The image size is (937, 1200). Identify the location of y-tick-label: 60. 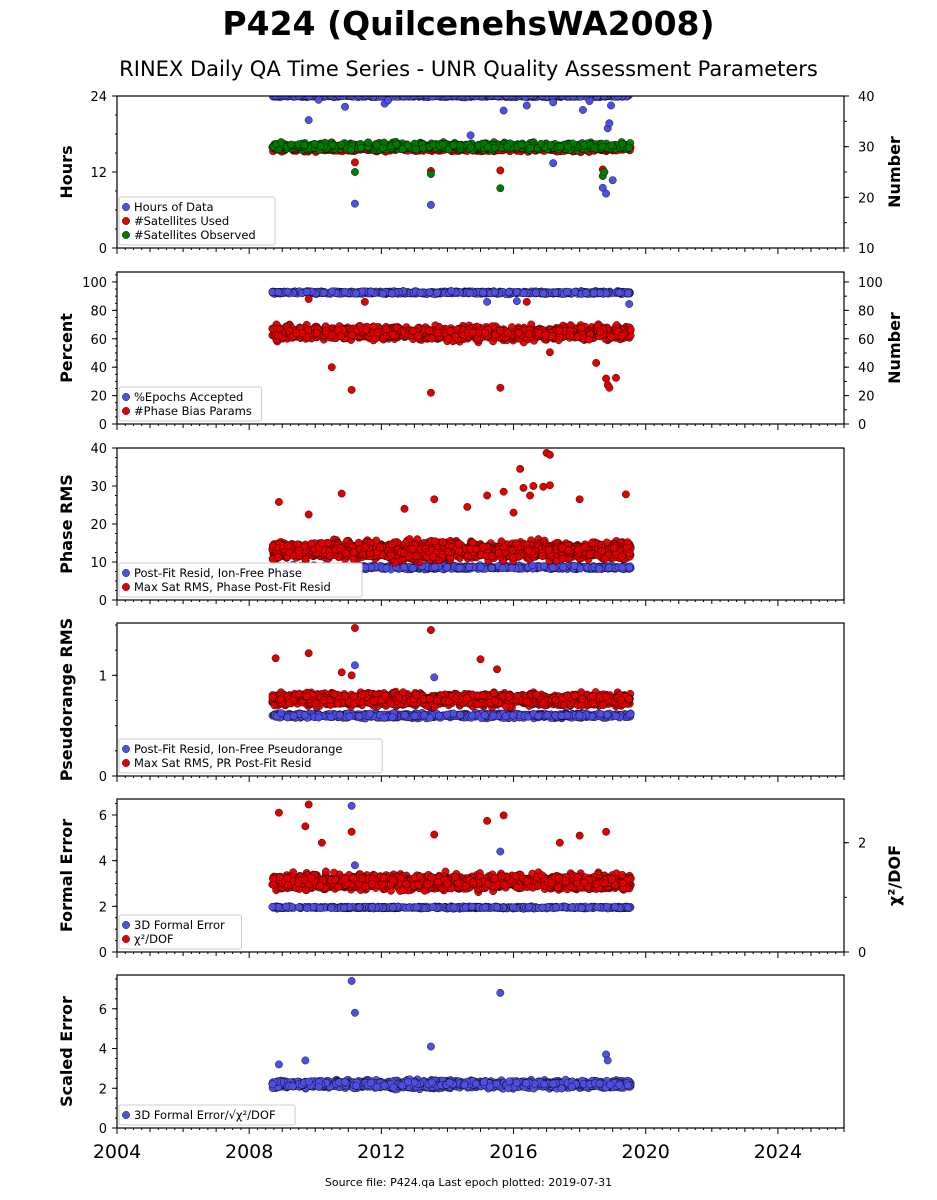
(98, 340).